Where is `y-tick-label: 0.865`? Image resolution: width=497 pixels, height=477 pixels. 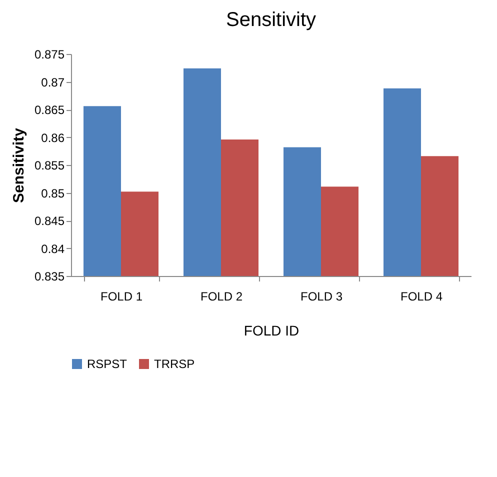
y-tick-label: 0.865 is located at coordinates (49, 110).